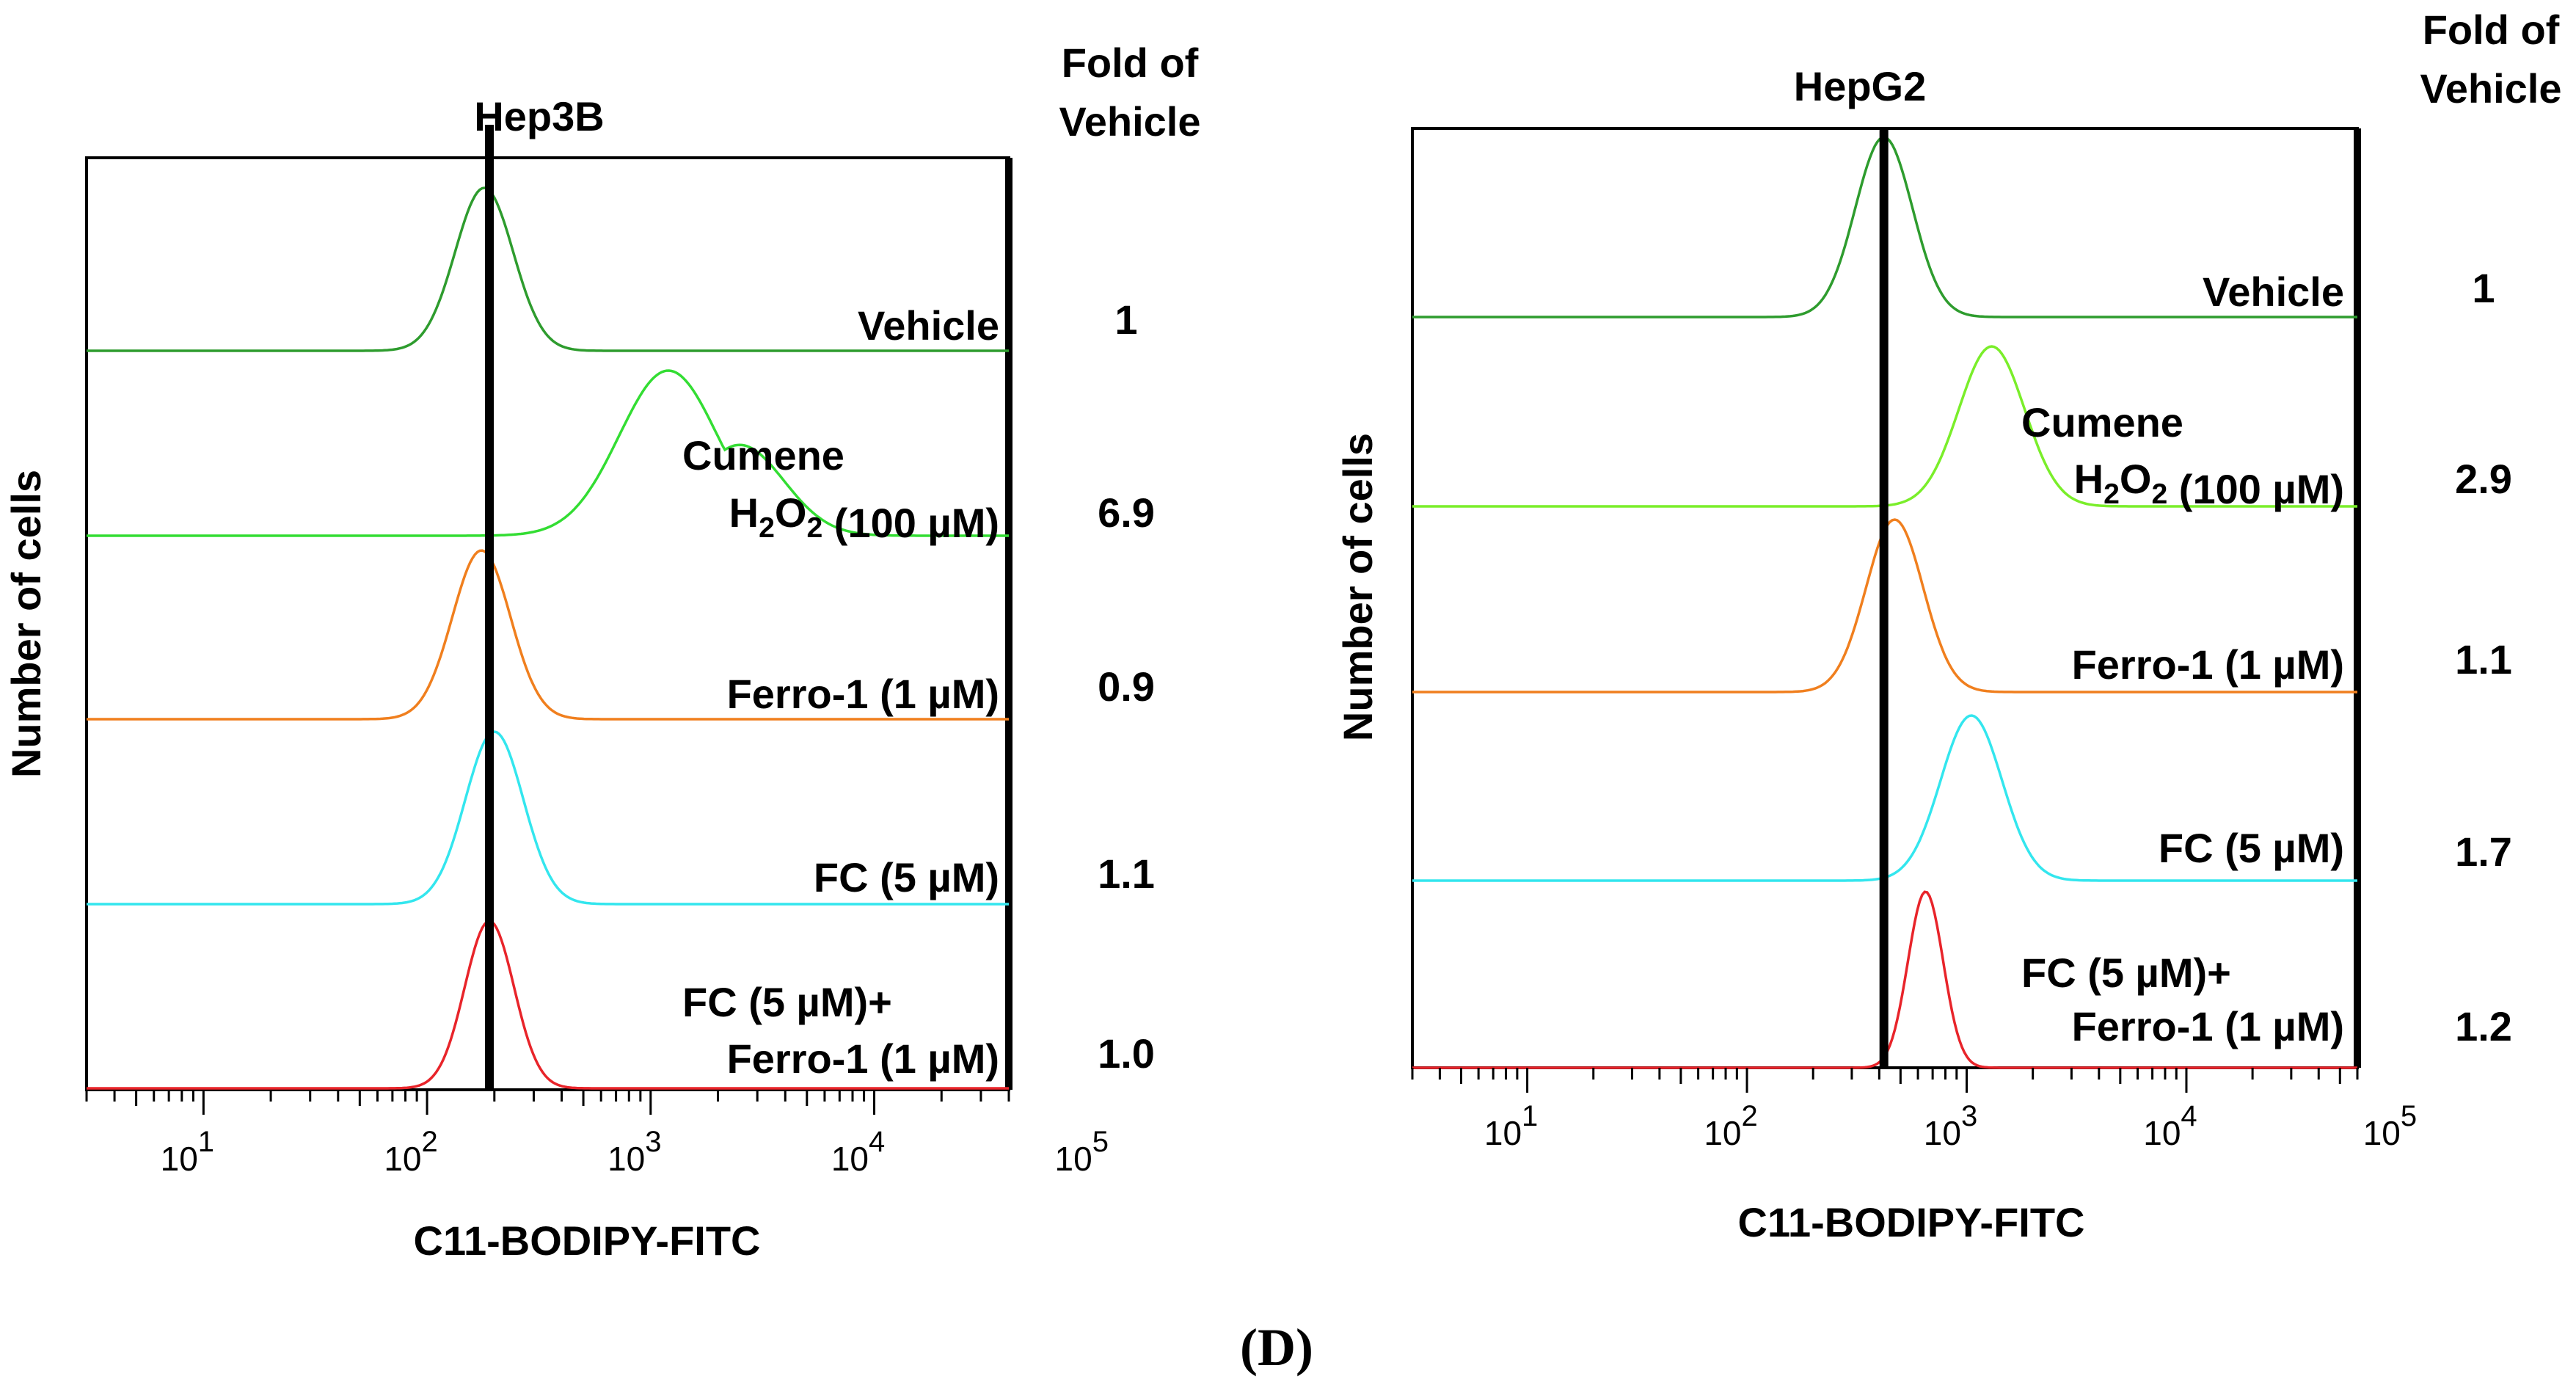 The height and width of the screenshot is (1387, 2576). What do you see at coordinates (548, 818) in the screenshot?
I see `histogram-fc-5-m-` at bounding box center [548, 818].